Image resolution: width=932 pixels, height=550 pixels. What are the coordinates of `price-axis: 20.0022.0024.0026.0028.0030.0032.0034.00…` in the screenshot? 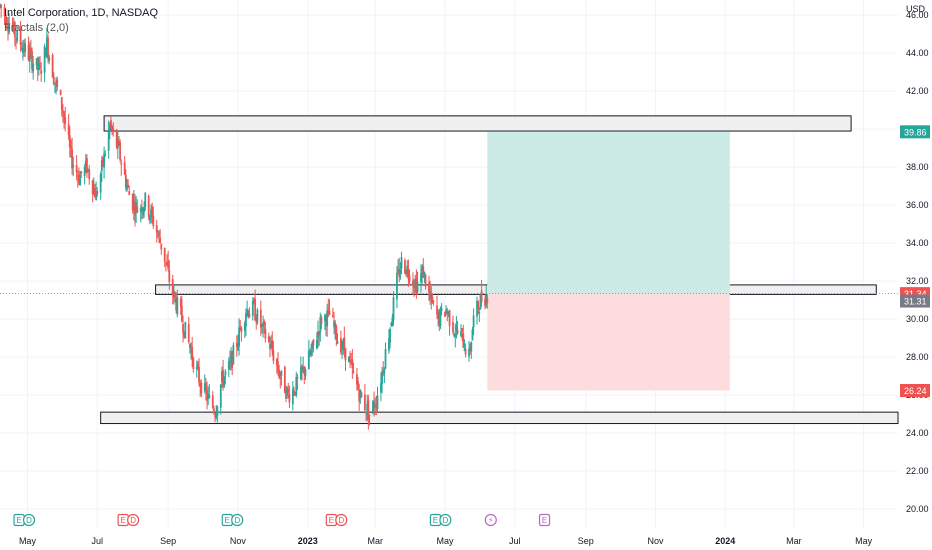 It's located at (917, 262).